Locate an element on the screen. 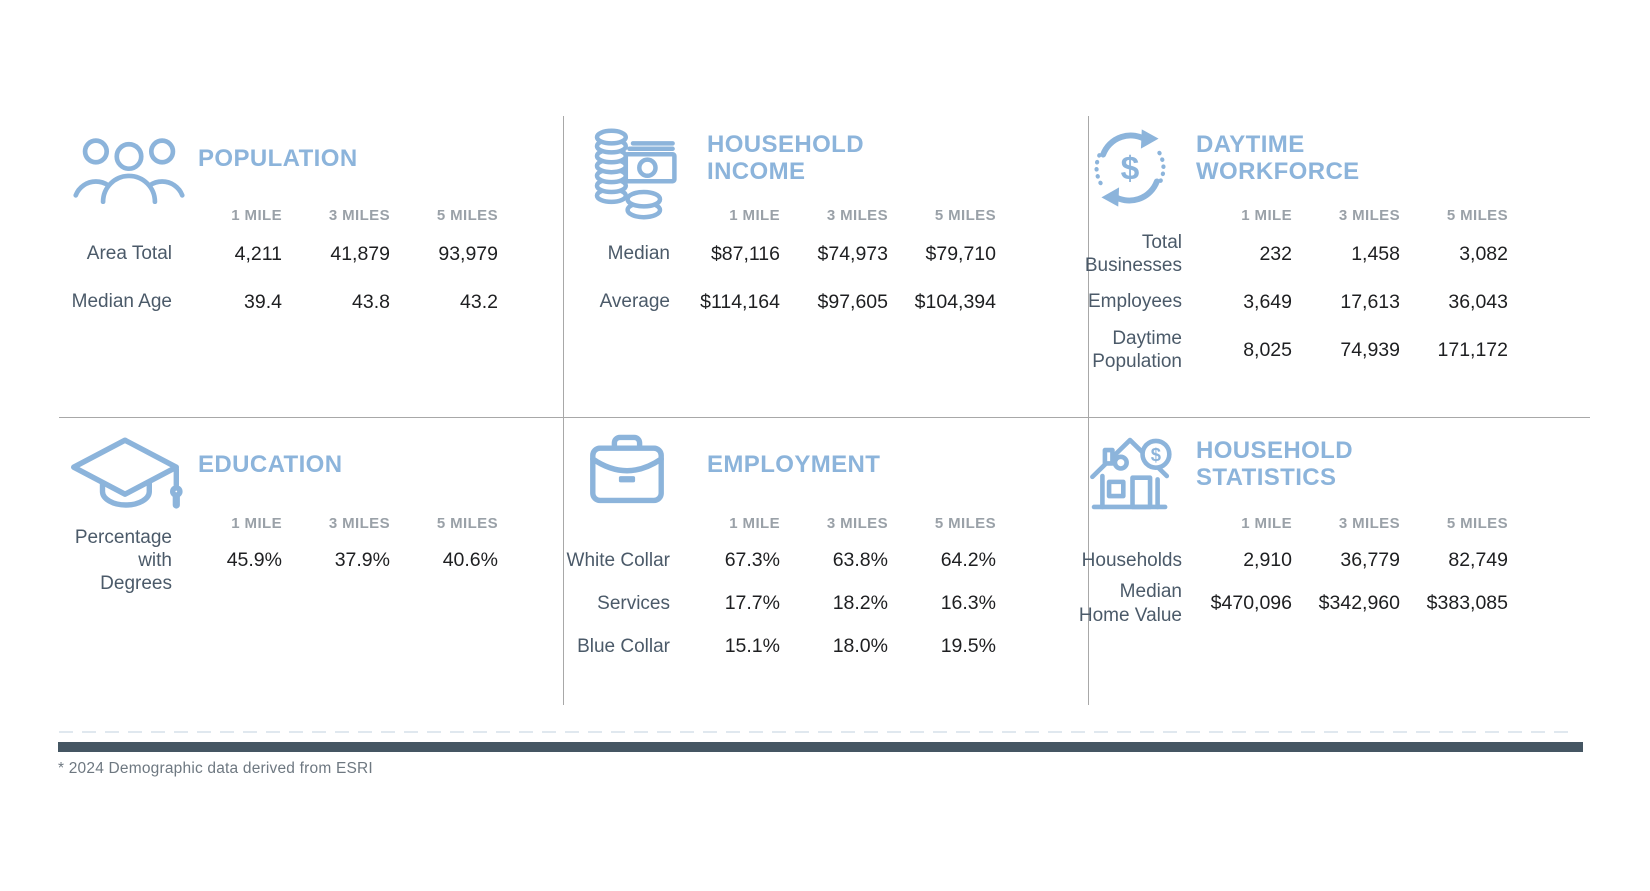 The height and width of the screenshot is (891, 1650). panel-header: $ DAYTIME WORKFORCE is located at coordinates (1290, 162).